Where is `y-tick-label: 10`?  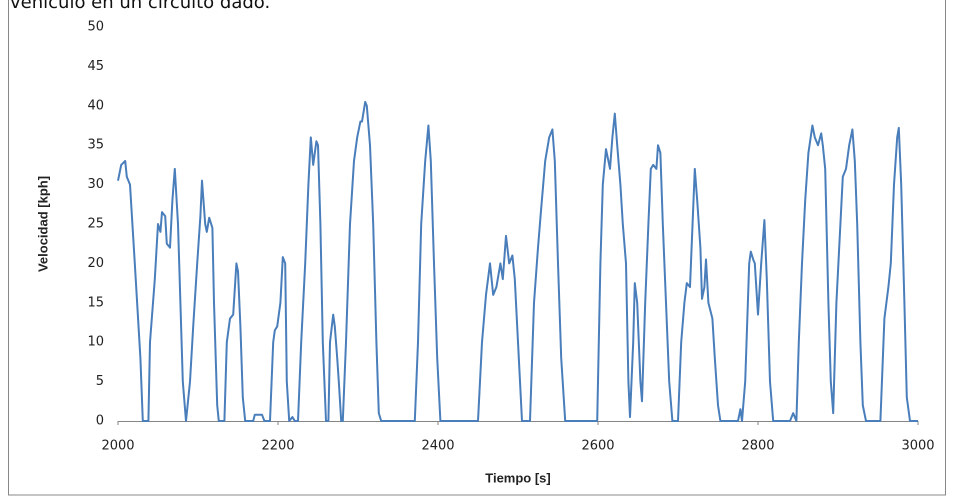 y-tick-label: 10 is located at coordinates (95, 342).